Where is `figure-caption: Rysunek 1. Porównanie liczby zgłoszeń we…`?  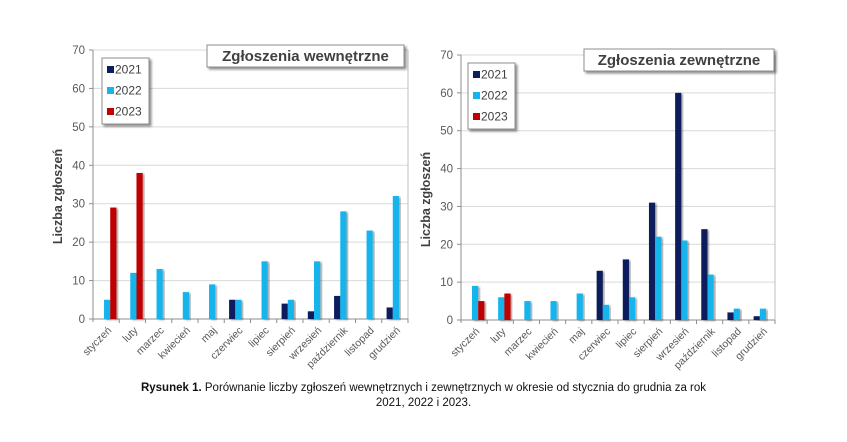 figure-caption: Rysunek 1. Porównanie liczby zgłoszeń we… is located at coordinates (423, 396).